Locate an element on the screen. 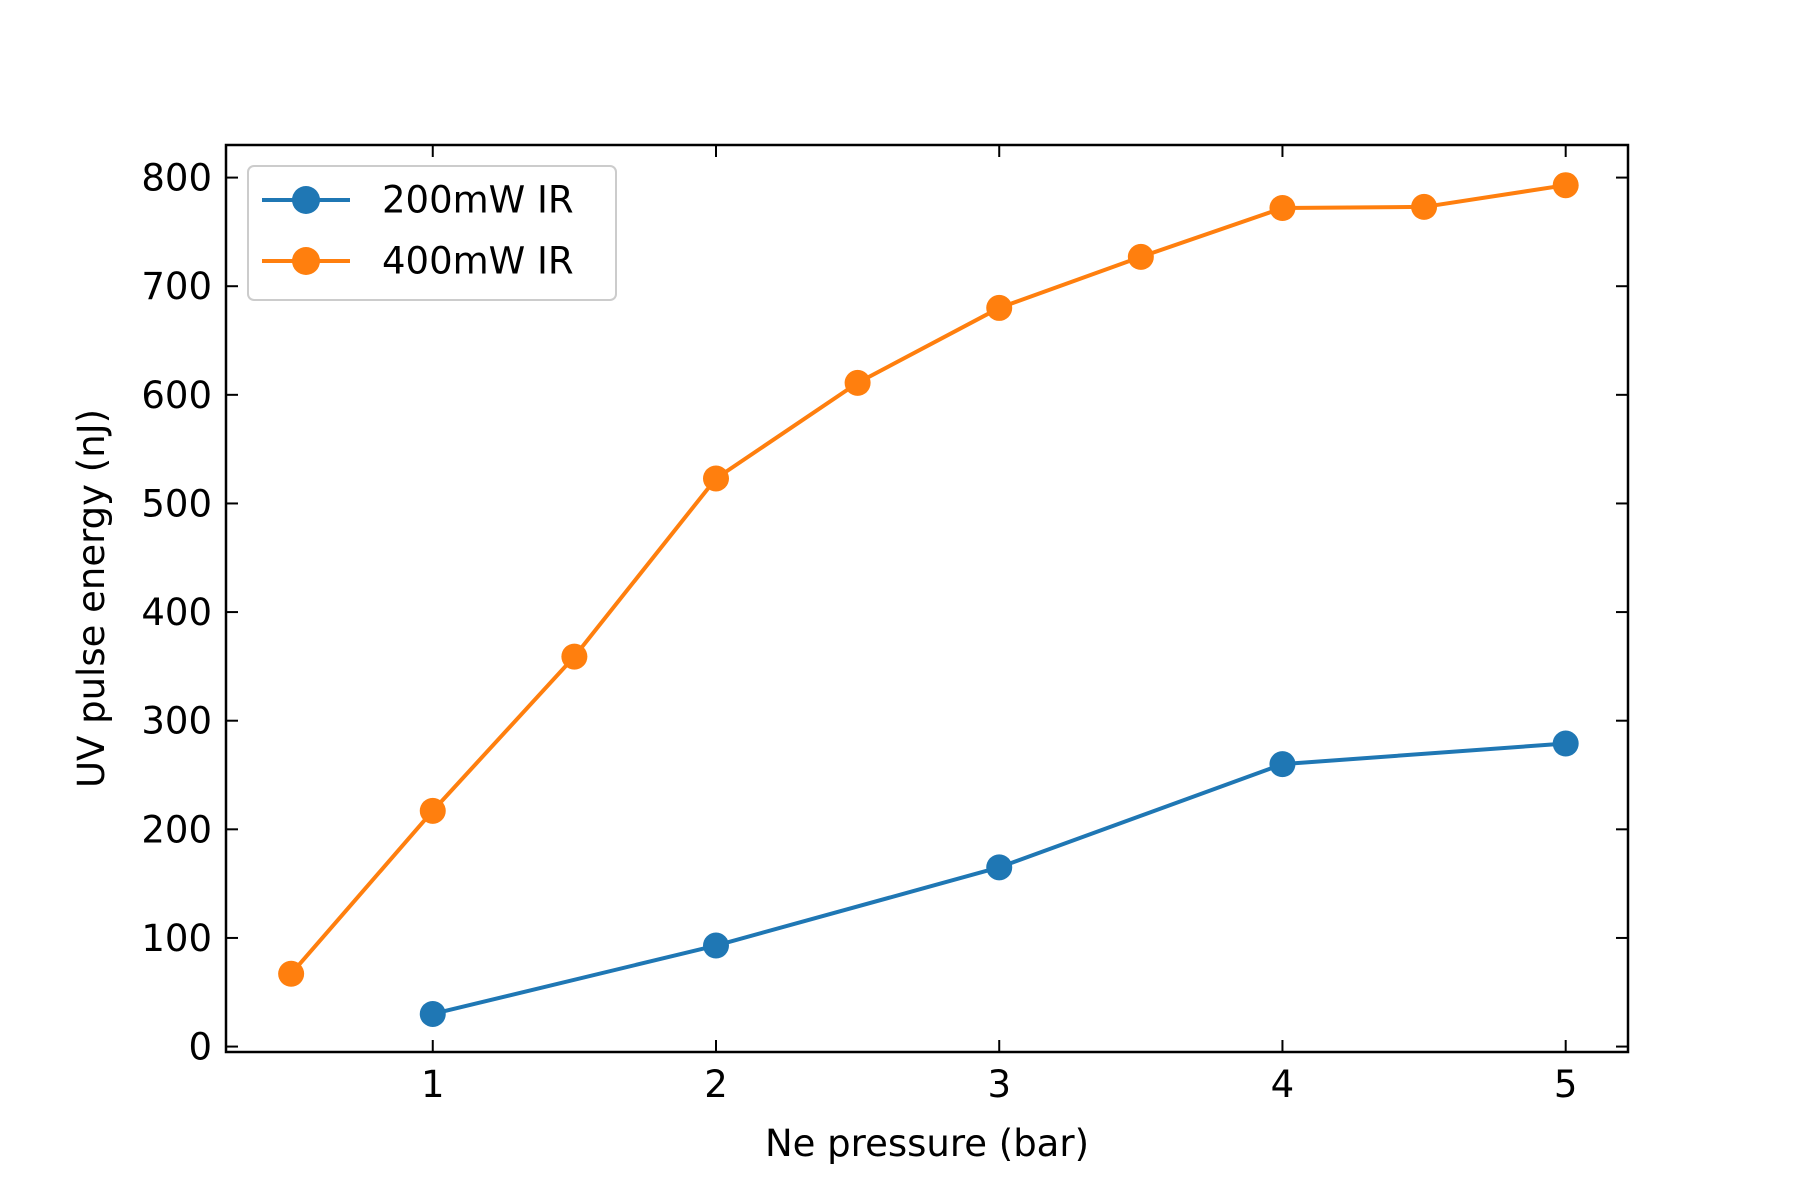  legend-marker-400mw is located at coordinates (306, 261).